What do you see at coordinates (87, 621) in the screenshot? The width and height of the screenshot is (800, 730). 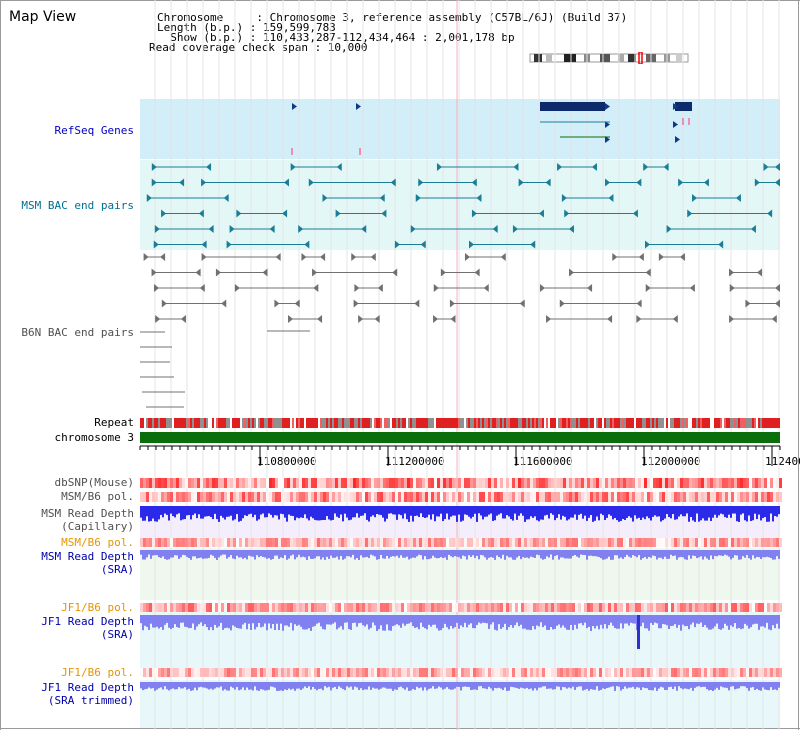 I see `track-label-jf1-depth: JF1 Read Depth` at bounding box center [87, 621].